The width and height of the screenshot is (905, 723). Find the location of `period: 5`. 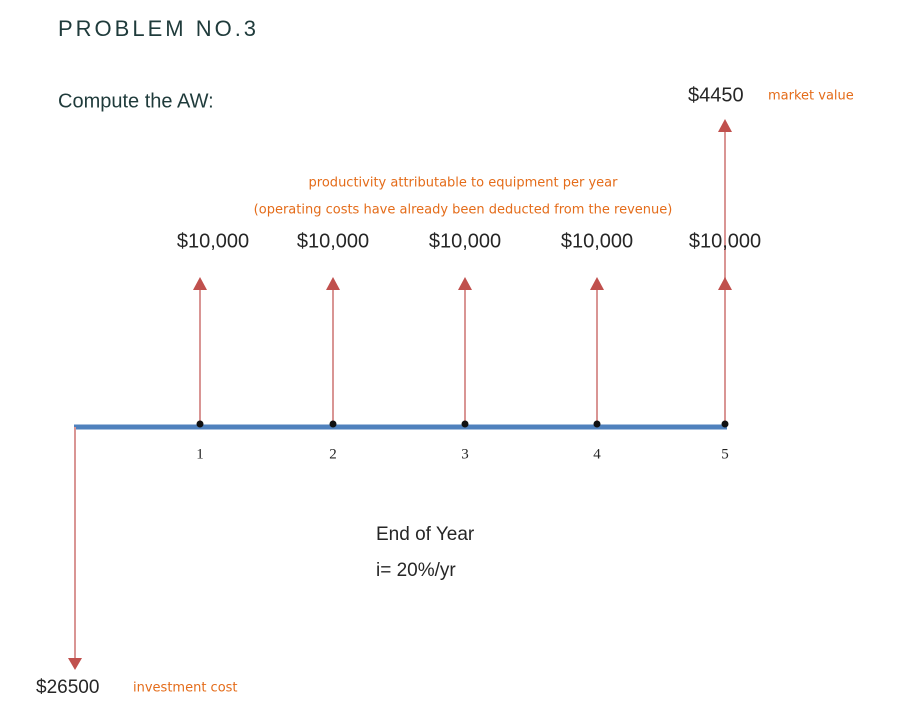

period: 5 is located at coordinates (725, 454).